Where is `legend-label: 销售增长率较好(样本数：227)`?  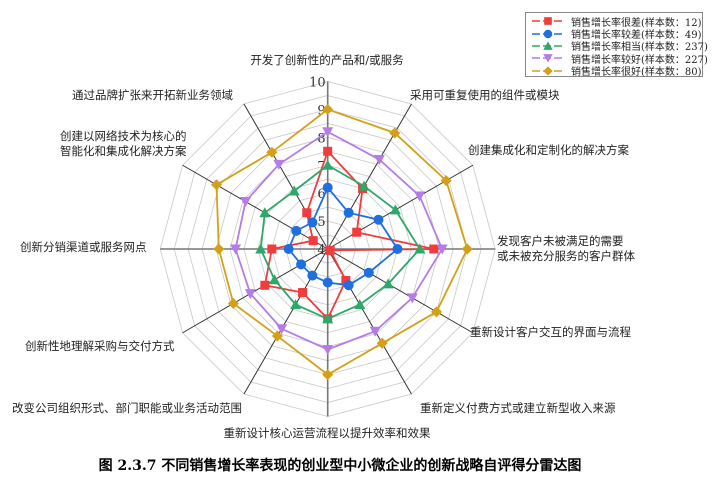 legend-label: 销售增长率较好(样本数：227) is located at coordinates (639, 60).